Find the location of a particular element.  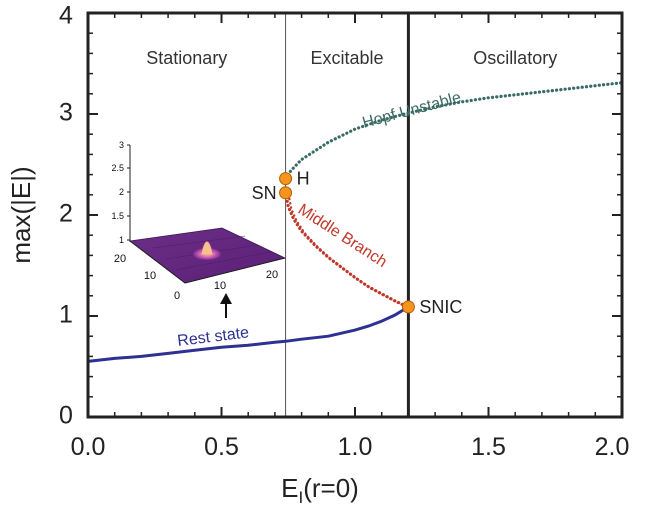

series-line-middle-branch is located at coordinates (347, 250).